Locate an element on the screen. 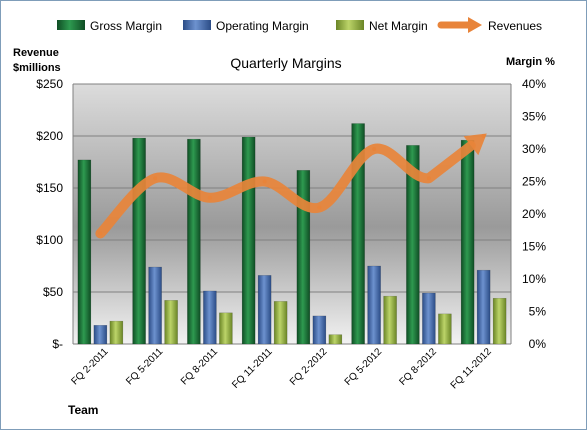 The image size is (587, 430). legend-swatch-operating-margin is located at coordinates (197, 25).